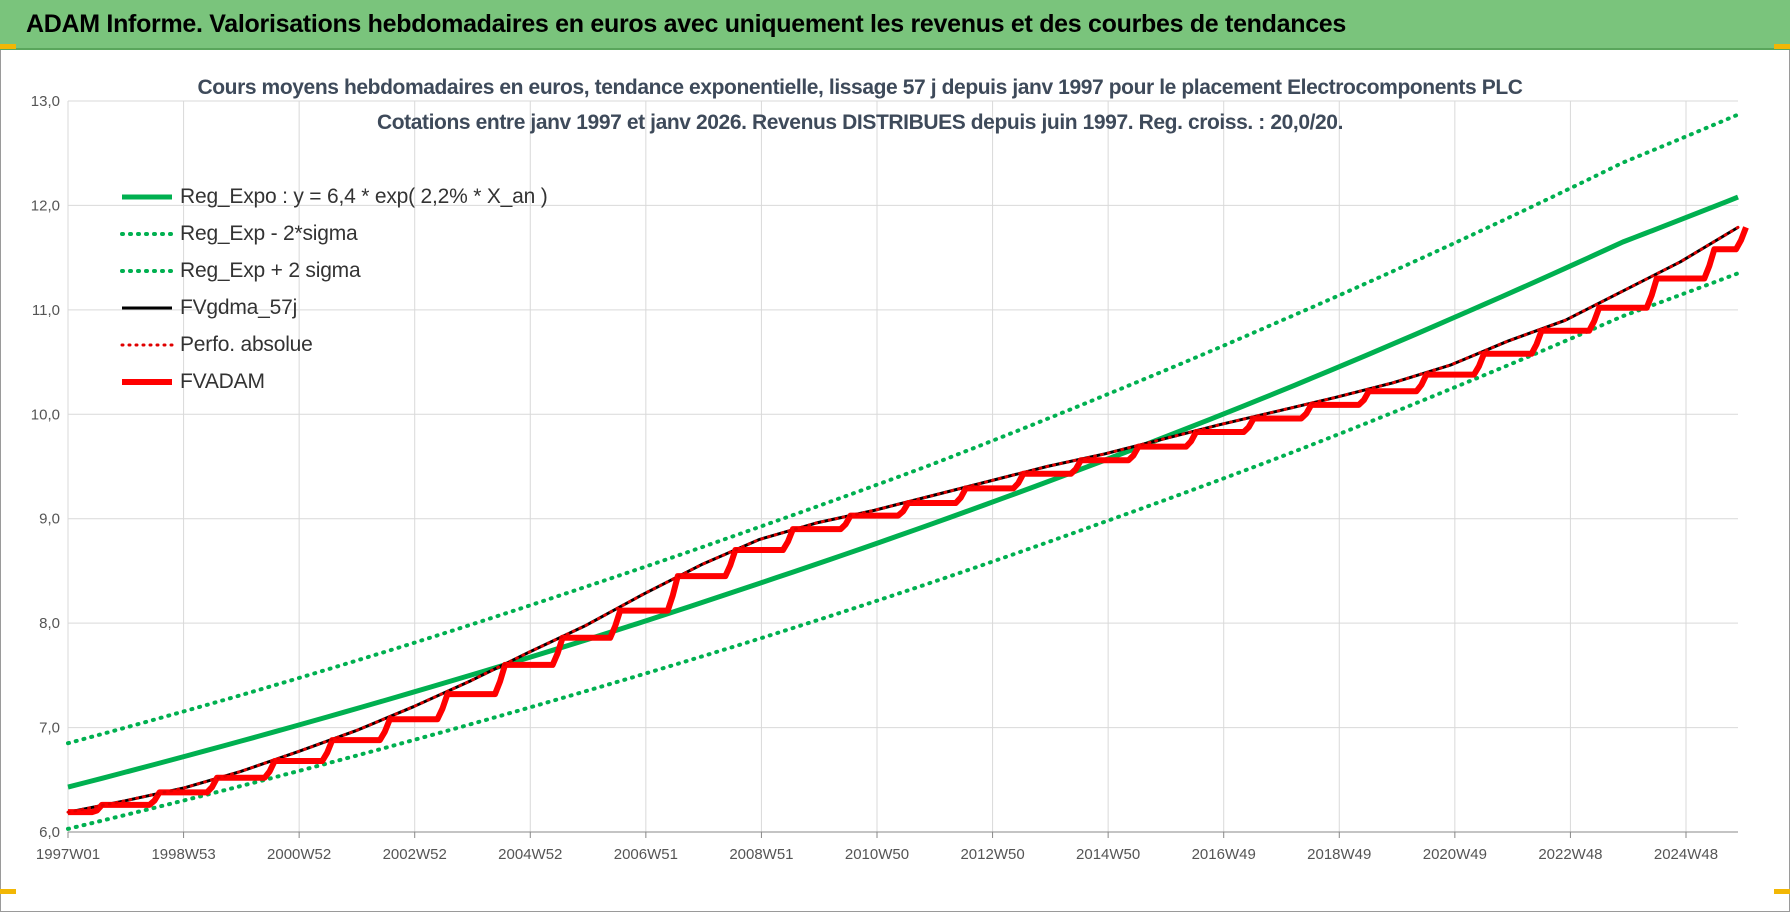 The image size is (1790, 912). I want to click on x-tick-label: 2024W48, so click(1686, 854).